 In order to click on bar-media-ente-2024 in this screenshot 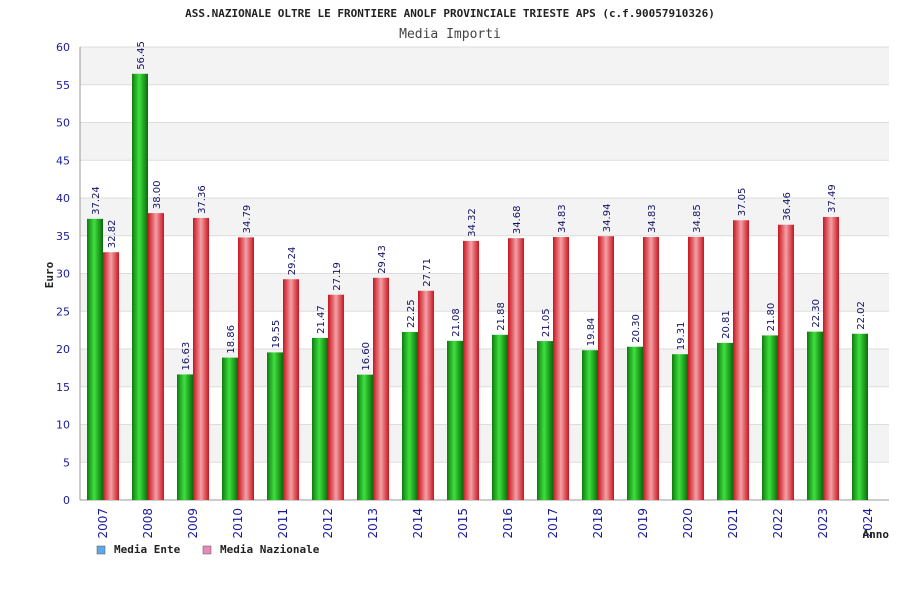, I will do `click(860, 416)`.